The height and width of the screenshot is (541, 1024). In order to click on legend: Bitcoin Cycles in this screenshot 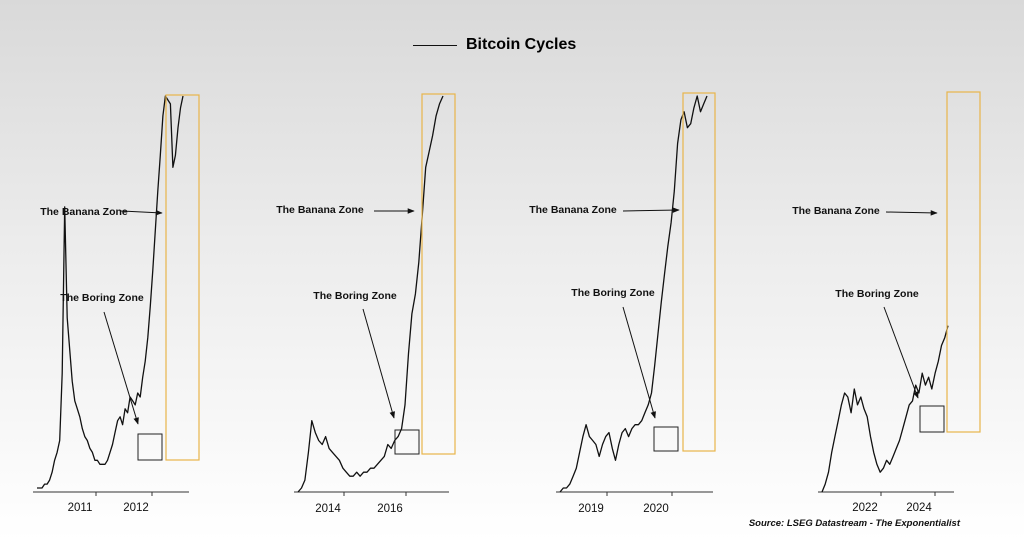, I will do `click(494, 45)`.